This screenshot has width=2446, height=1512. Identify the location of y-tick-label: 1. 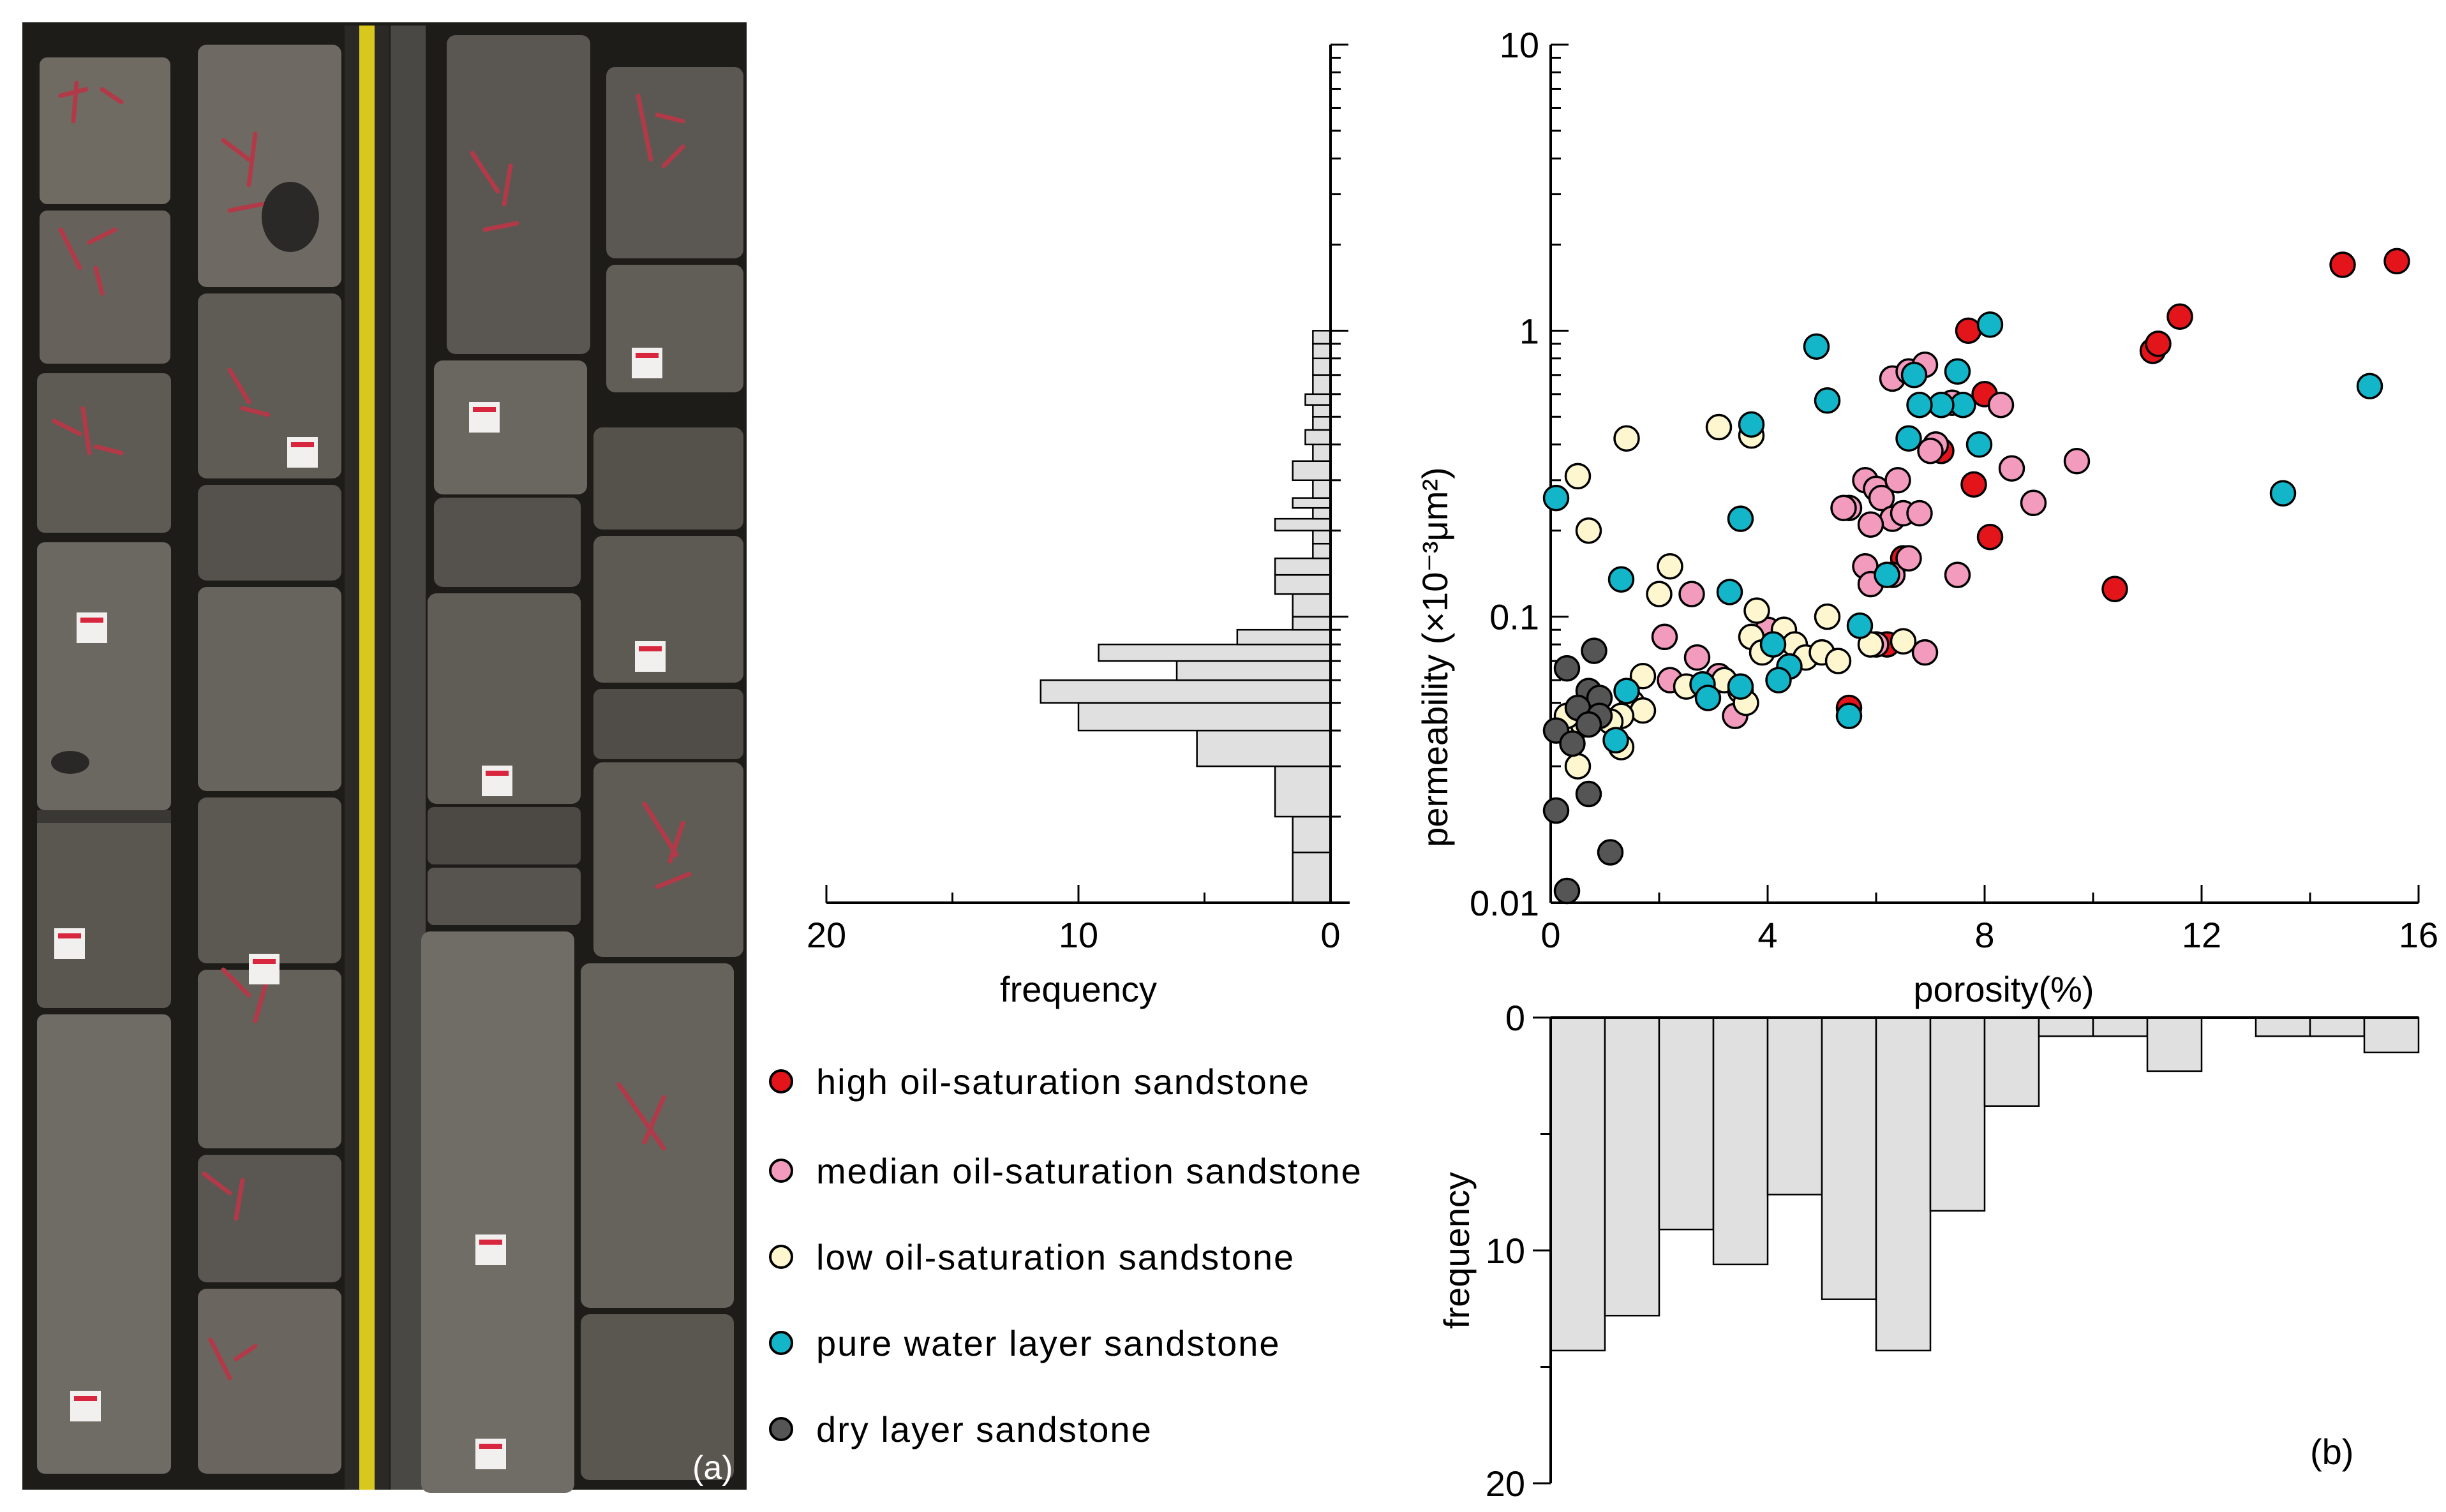
(1529, 331).